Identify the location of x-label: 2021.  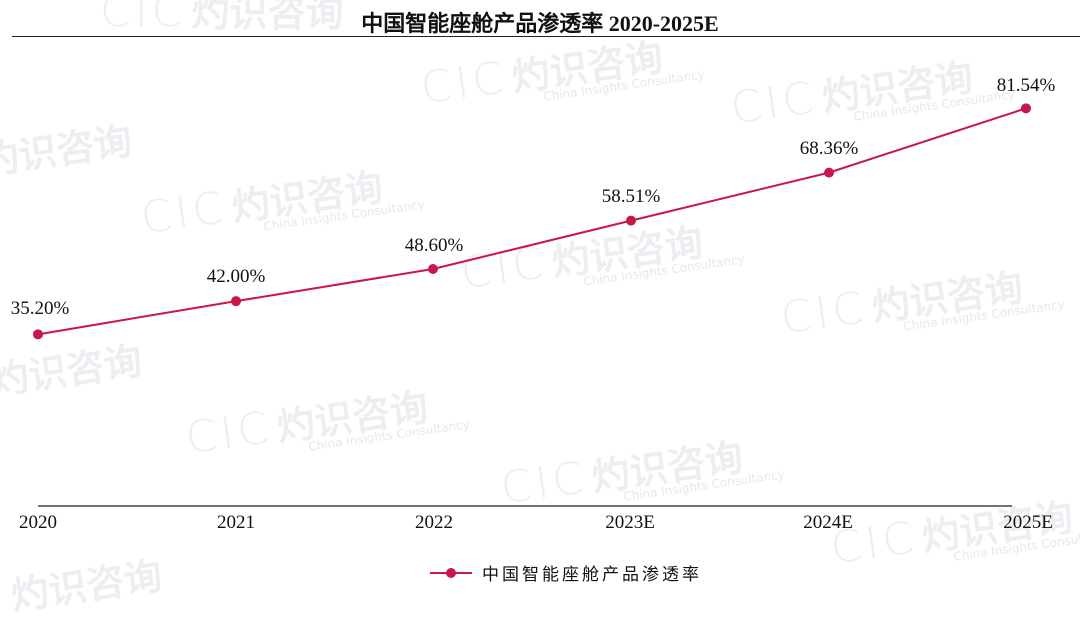
(236, 522).